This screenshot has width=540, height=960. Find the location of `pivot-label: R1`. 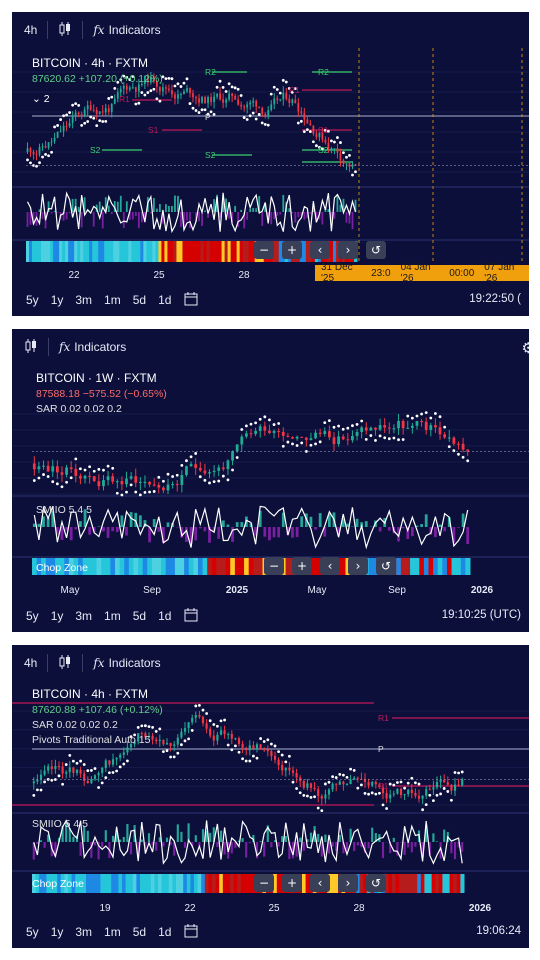

pivot-label: R1 is located at coordinates (383, 718).